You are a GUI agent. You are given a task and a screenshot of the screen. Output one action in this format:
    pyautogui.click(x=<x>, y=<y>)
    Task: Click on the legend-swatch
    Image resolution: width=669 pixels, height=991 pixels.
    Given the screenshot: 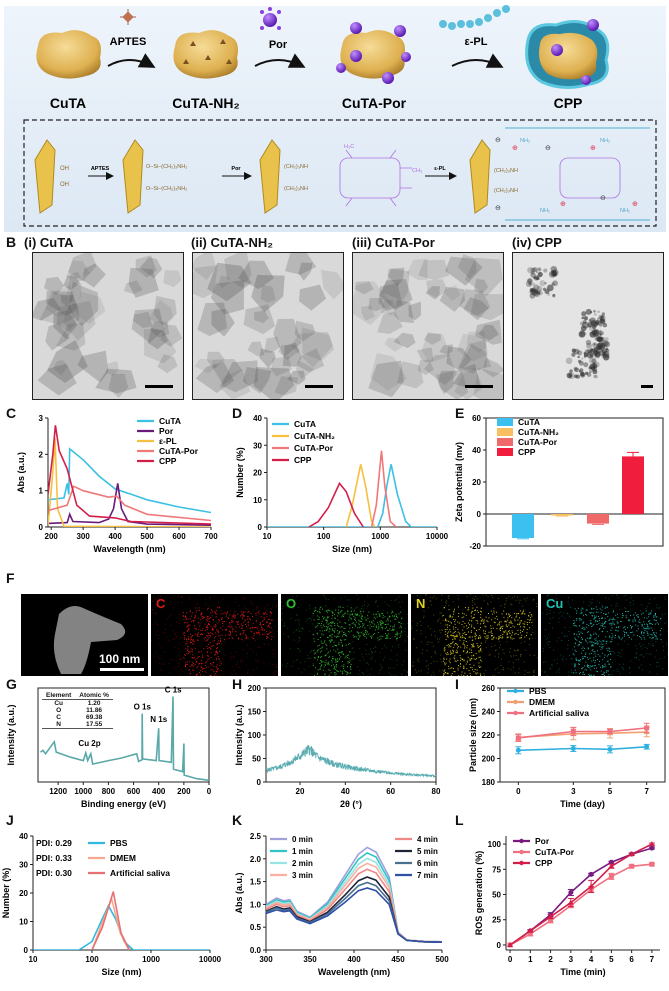 What is the action you would take?
    pyautogui.click(x=505, y=432)
    